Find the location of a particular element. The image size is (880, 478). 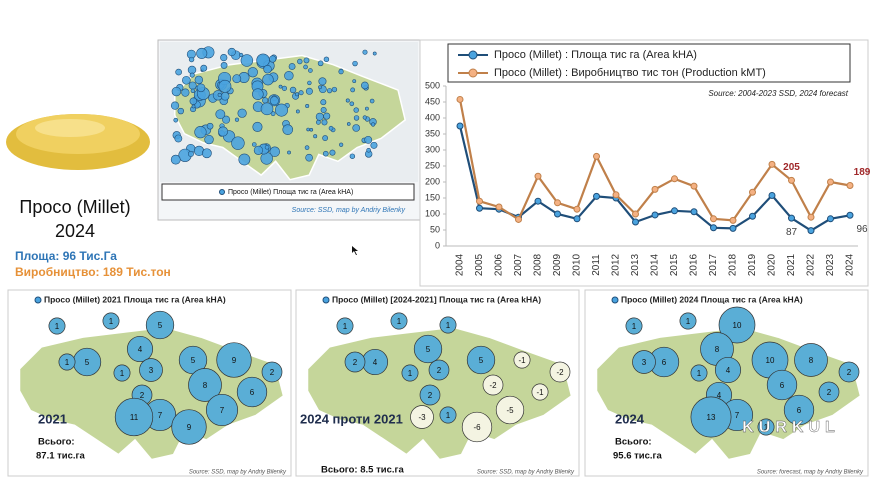

x-tick-label: 2021 is located at coordinates (791, 264).